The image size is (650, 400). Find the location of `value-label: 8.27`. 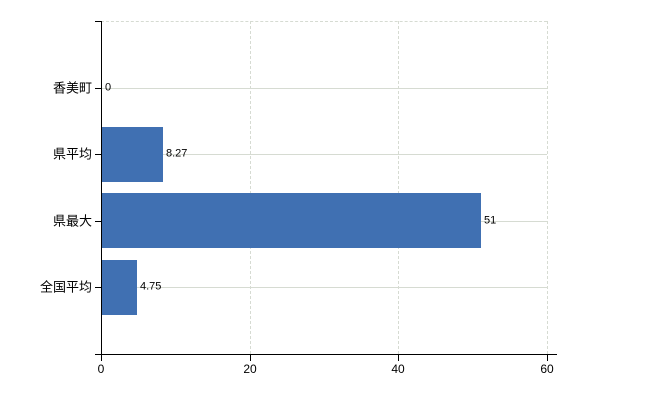

value-label: 8.27 is located at coordinates (177, 153).